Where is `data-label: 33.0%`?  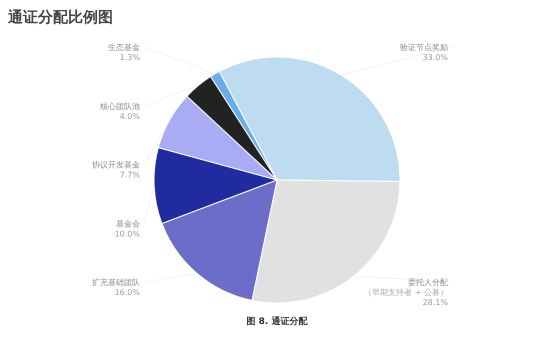 data-label: 33.0% is located at coordinates (435, 57).